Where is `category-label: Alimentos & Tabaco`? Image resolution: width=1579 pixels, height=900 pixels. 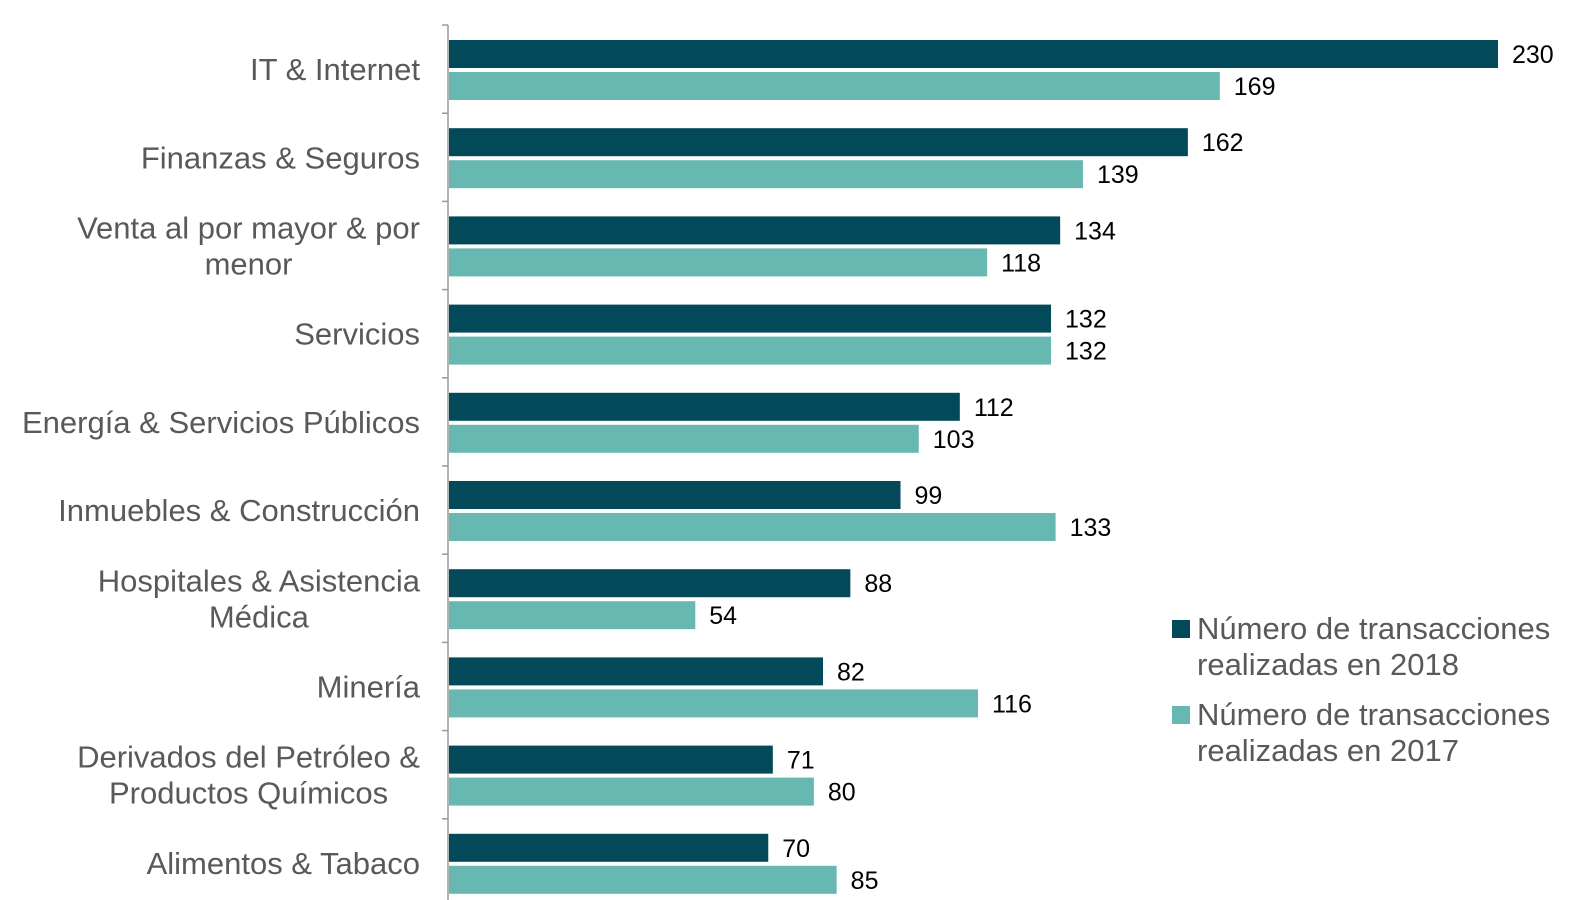 category-label: Alimentos & Tabaco is located at coordinates (283, 863).